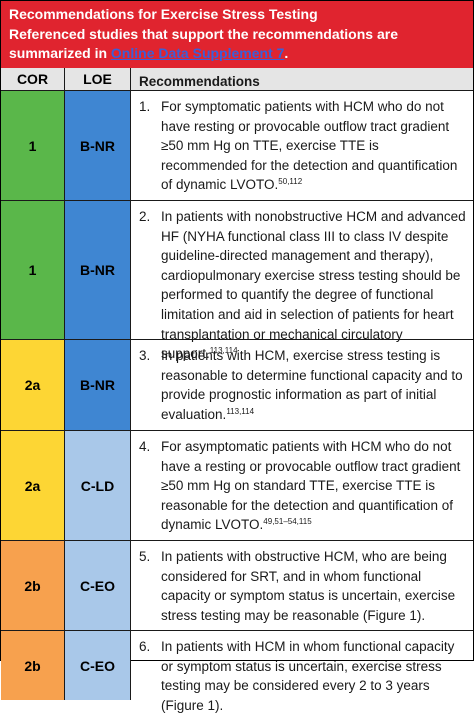 The height and width of the screenshot is (715, 474). I want to click on loe-cell: C-LD, so click(98, 486).